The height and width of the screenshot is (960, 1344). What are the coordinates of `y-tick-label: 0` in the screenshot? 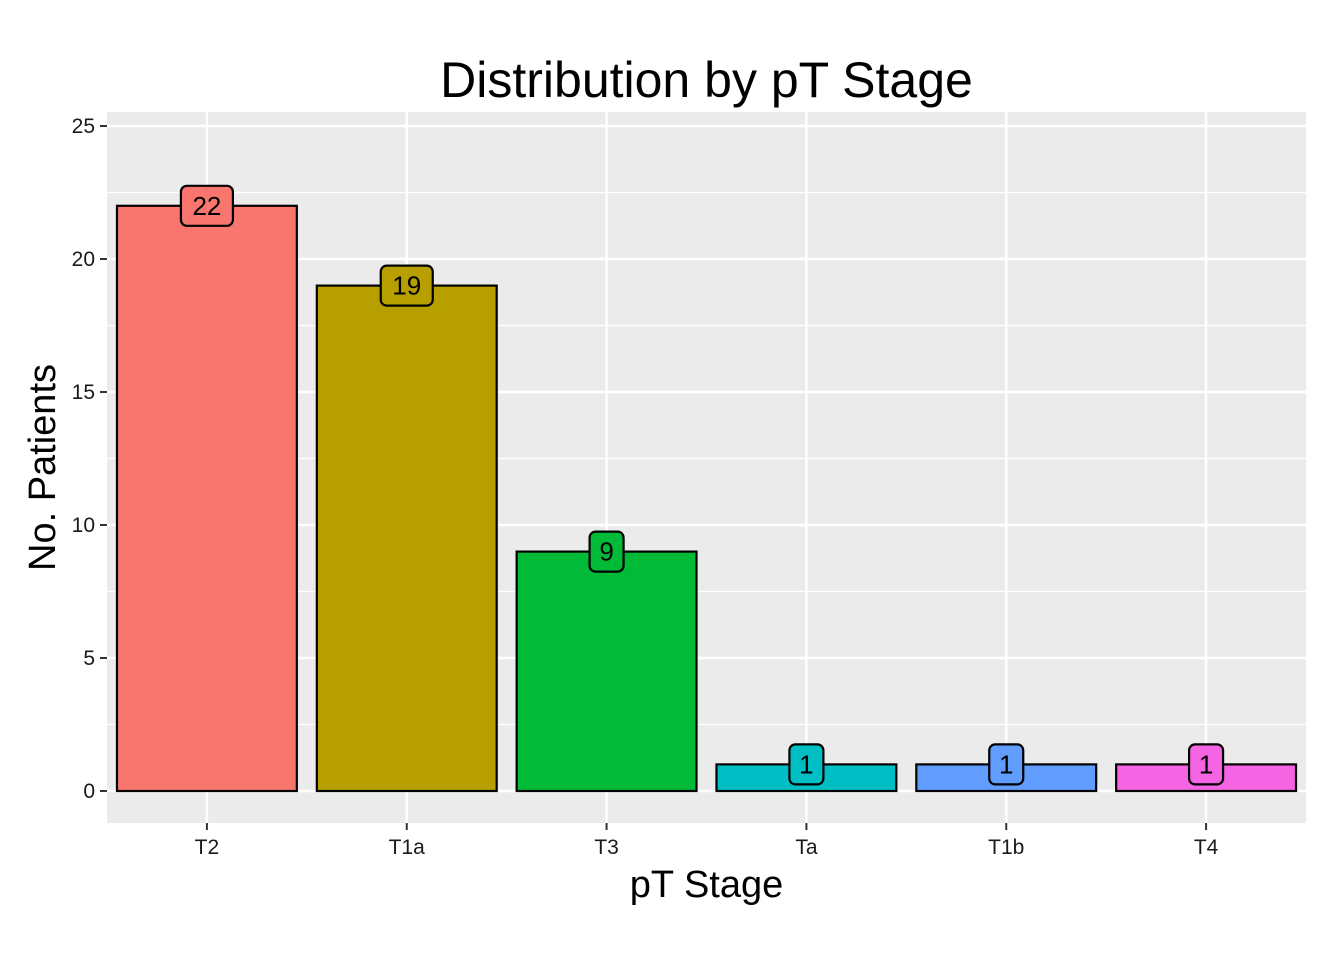 It's located at (89, 791).